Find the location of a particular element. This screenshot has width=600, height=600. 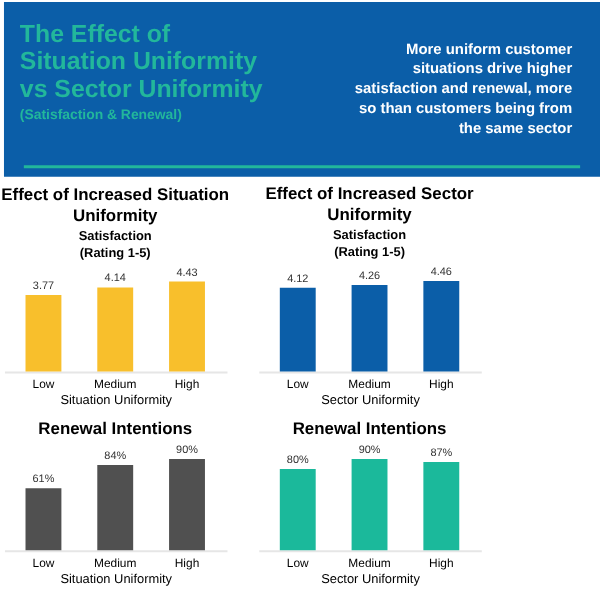

chart-title: Effect of Increased Sector Uniformity is located at coordinates (370, 204).